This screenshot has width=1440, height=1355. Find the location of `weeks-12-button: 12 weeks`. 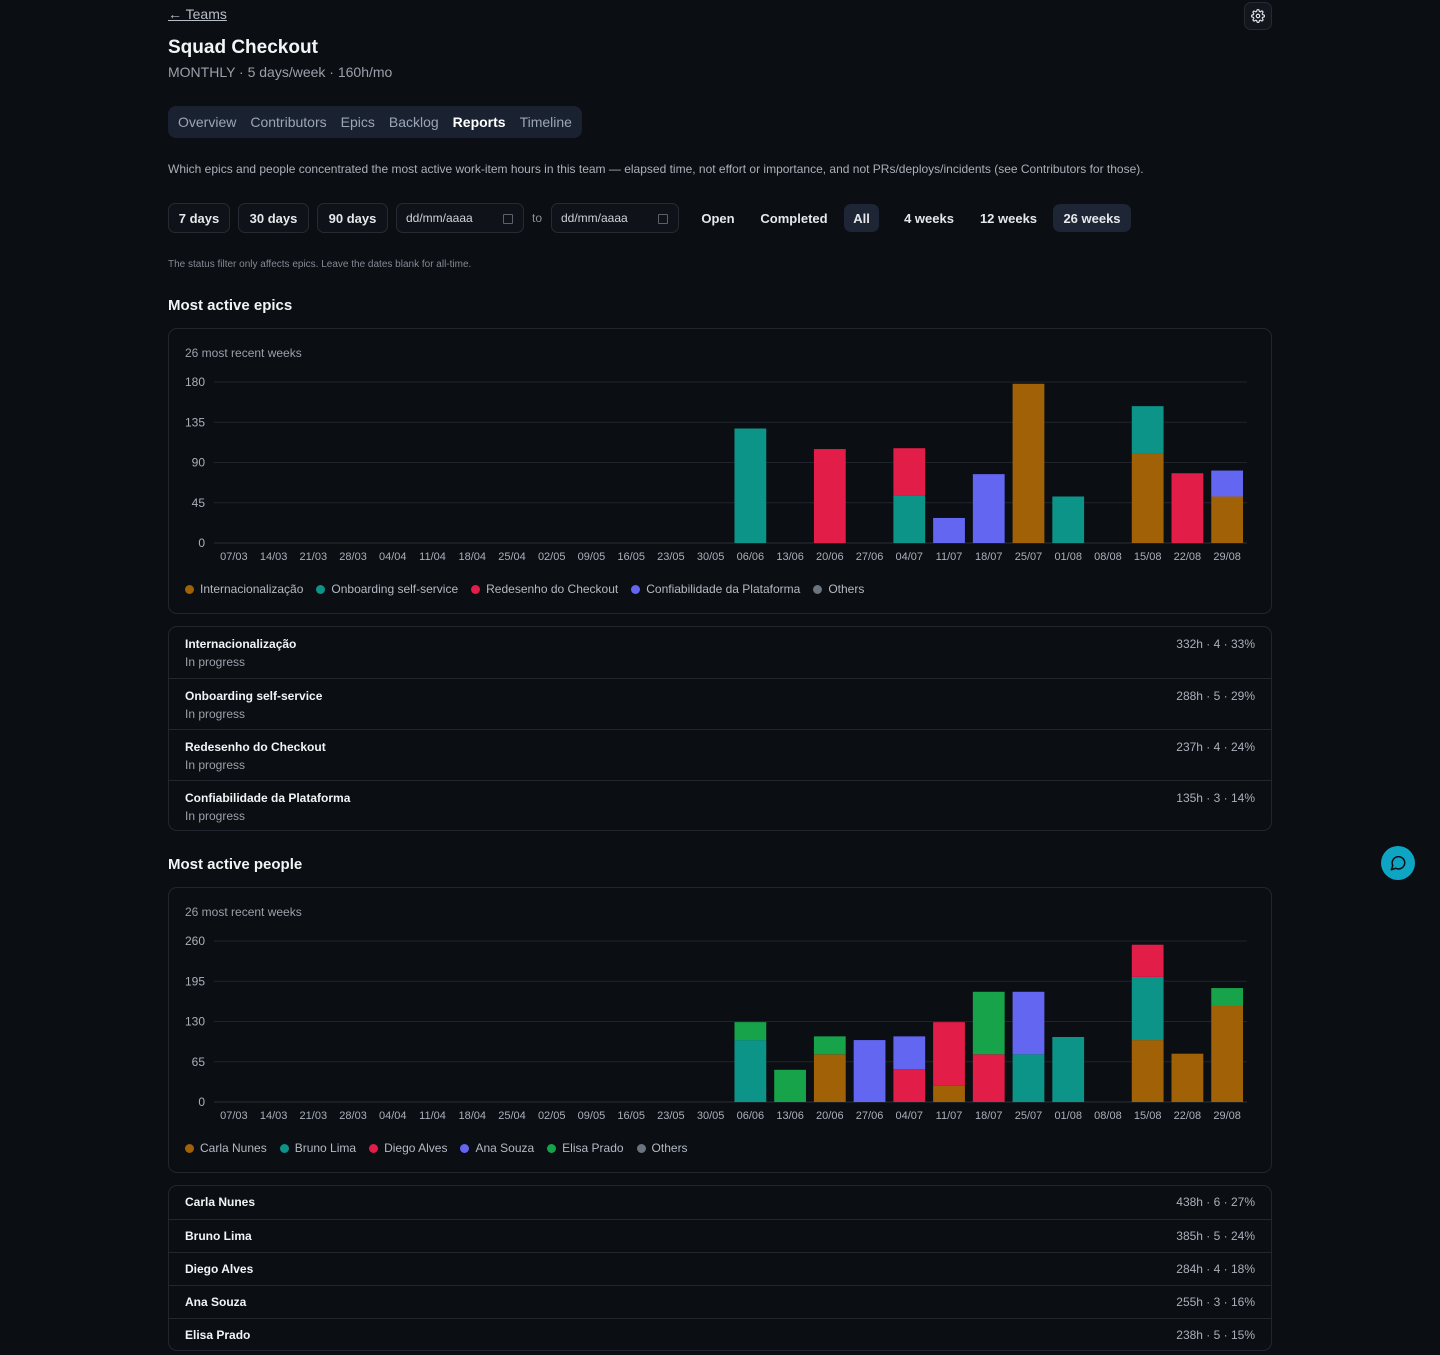

weeks-12-button: 12 weeks is located at coordinates (1008, 218).